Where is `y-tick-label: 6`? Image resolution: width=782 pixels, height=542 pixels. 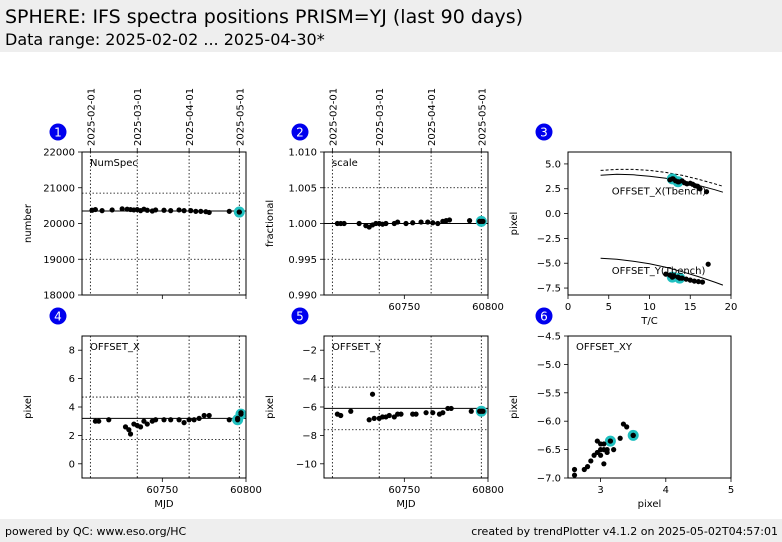
y-tick-label: 6 is located at coordinates (72, 379).